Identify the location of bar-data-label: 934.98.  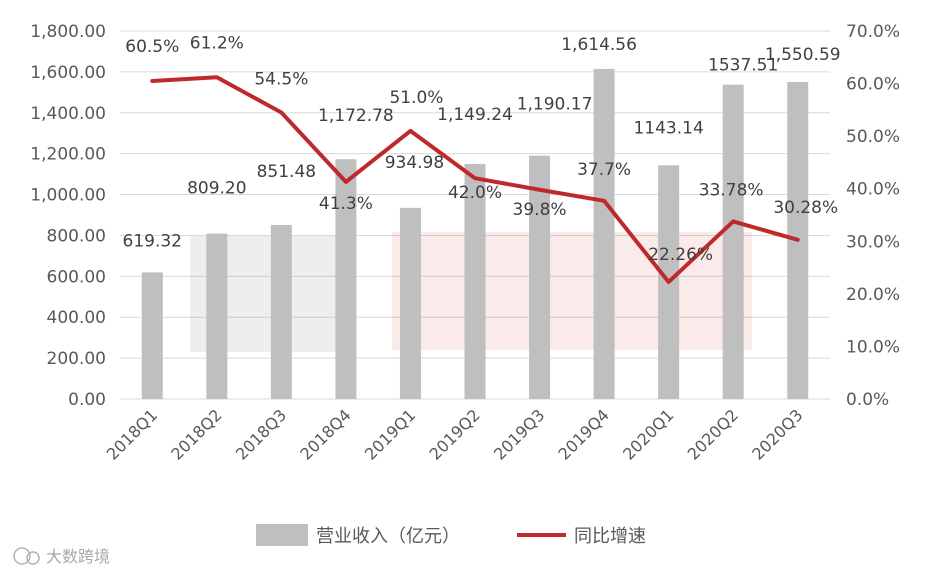
(414, 163).